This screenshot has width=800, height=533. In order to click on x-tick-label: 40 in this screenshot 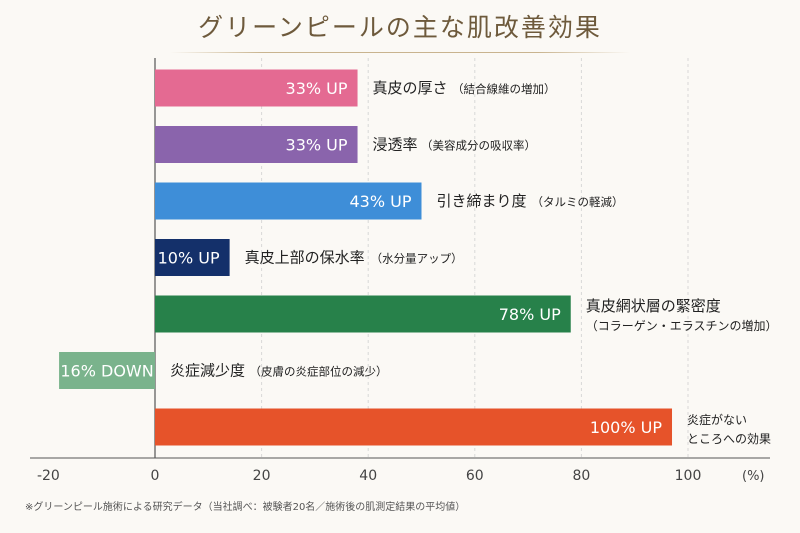, I will do `click(368, 476)`.